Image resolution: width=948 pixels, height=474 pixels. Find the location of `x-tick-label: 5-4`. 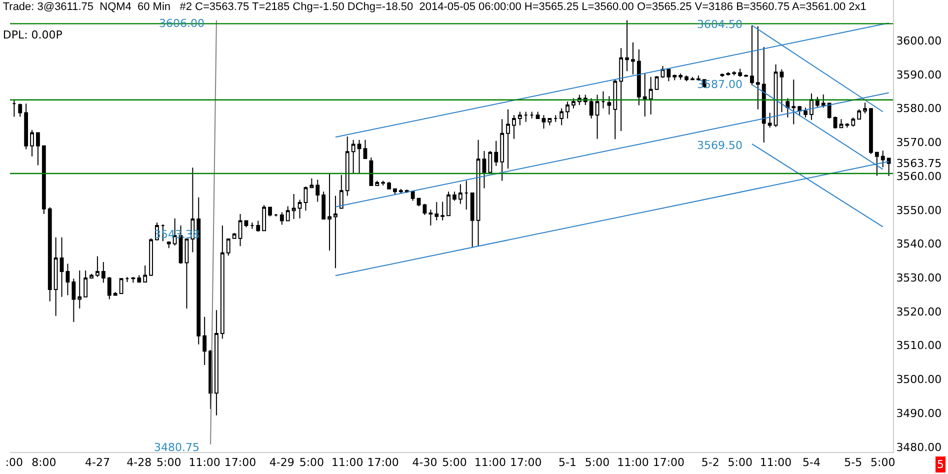

x-tick-label: 5-4 is located at coordinates (811, 463).